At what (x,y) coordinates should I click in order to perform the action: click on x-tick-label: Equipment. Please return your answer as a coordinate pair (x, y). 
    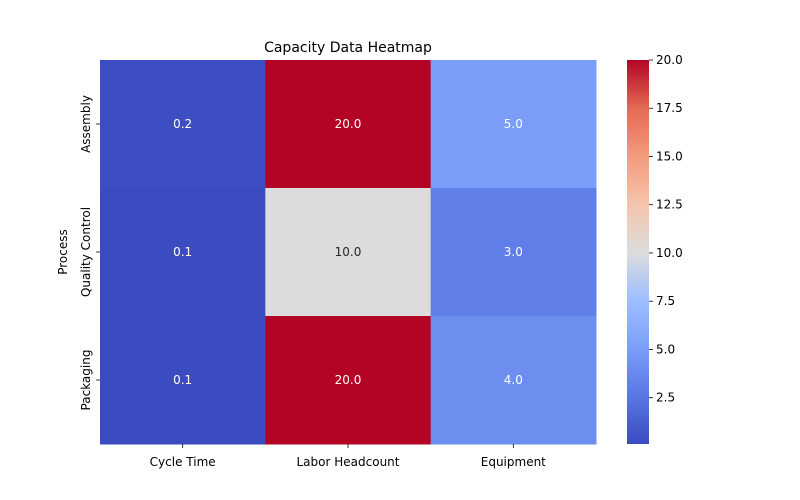
    Looking at the image, I should click on (513, 462).